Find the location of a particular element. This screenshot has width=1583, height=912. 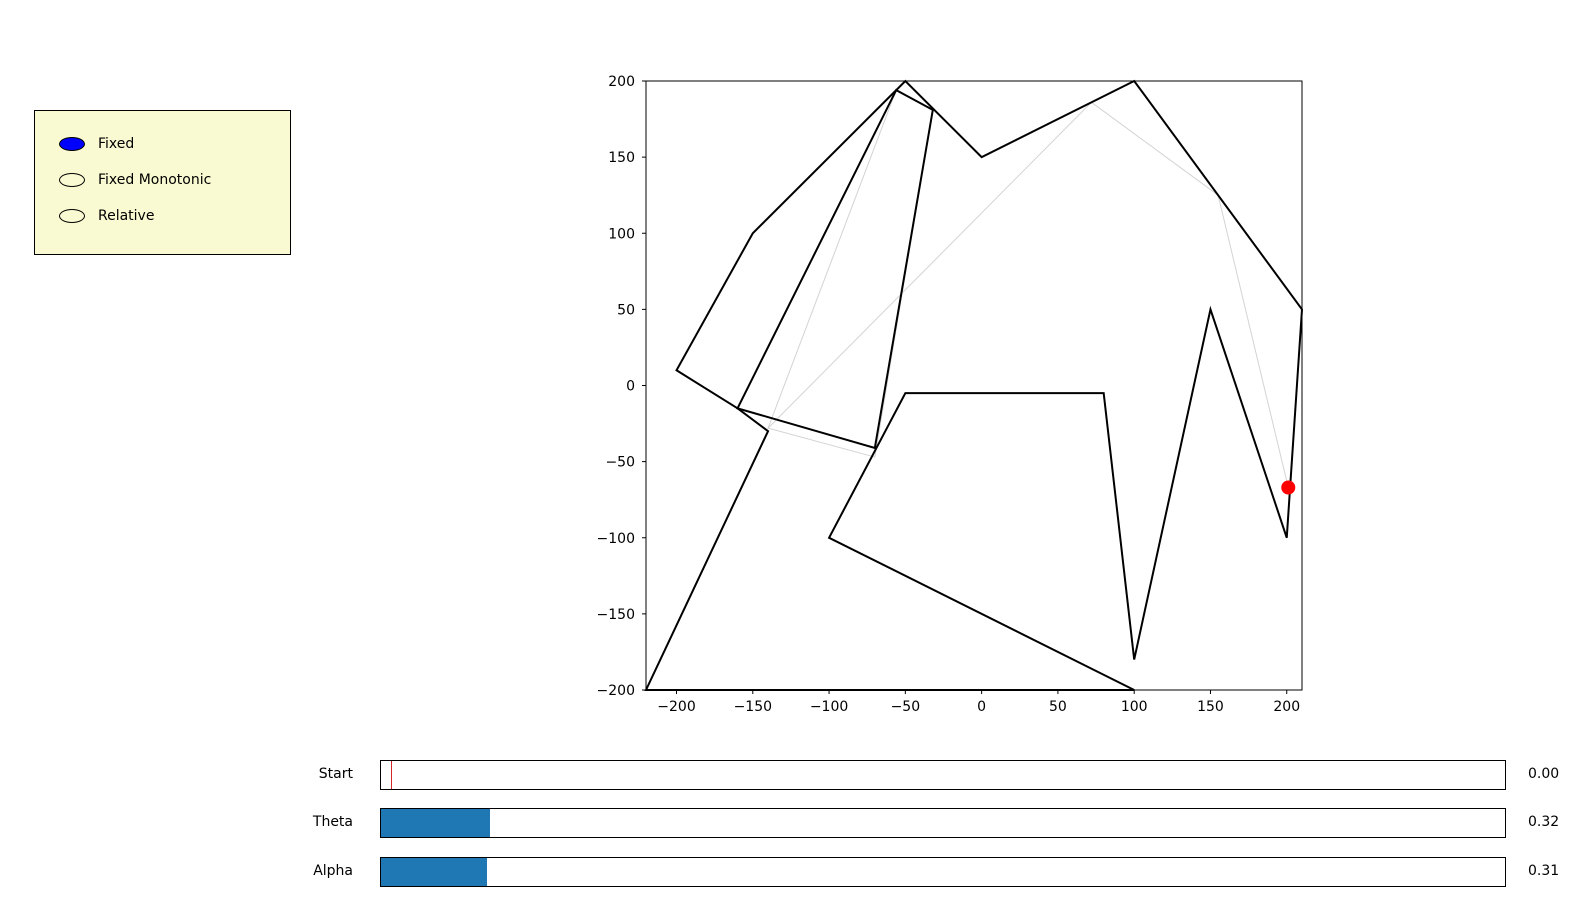

x-tick-label: −50 is located at coordinates (906, 707).